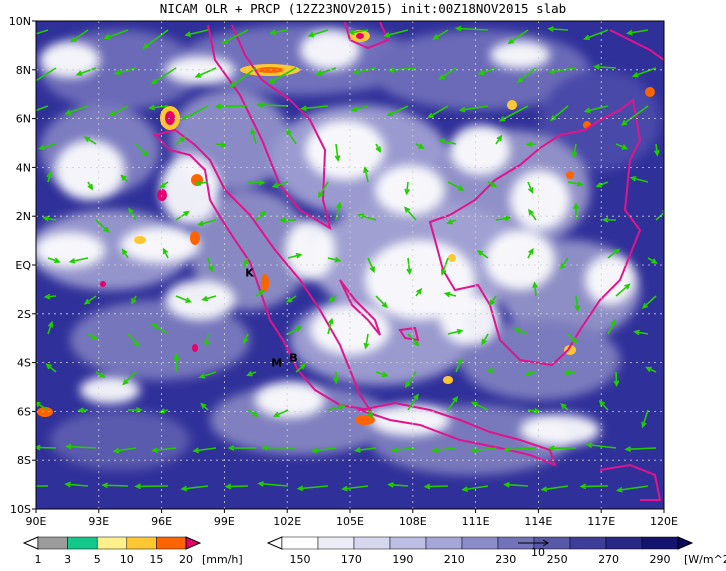 This screenshot has height=571, width=726. I want to click on y-tick-labels: 10N 8N 6N 4N 2N EQ 2S 4S 6S 8S 10S, so click(22, 265).